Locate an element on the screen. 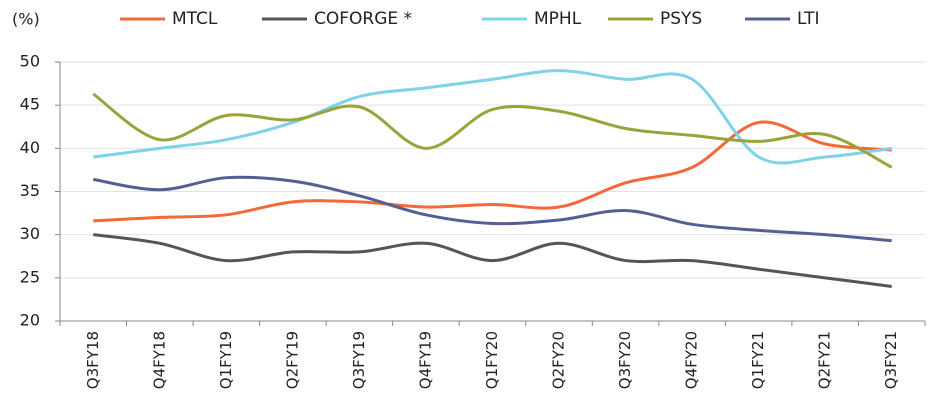  x-tick-label: Q2FY21 is located at coordinates (825, 360).